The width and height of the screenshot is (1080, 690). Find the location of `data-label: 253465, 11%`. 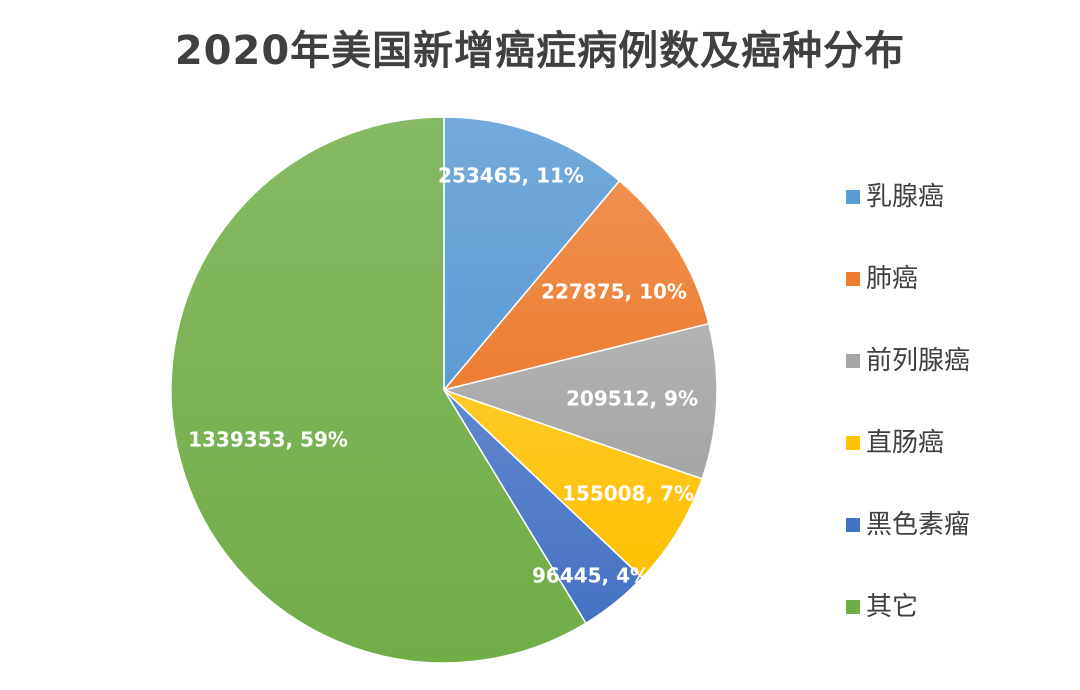

data-label: 253465, 11% is located at coordinates (511, 176).